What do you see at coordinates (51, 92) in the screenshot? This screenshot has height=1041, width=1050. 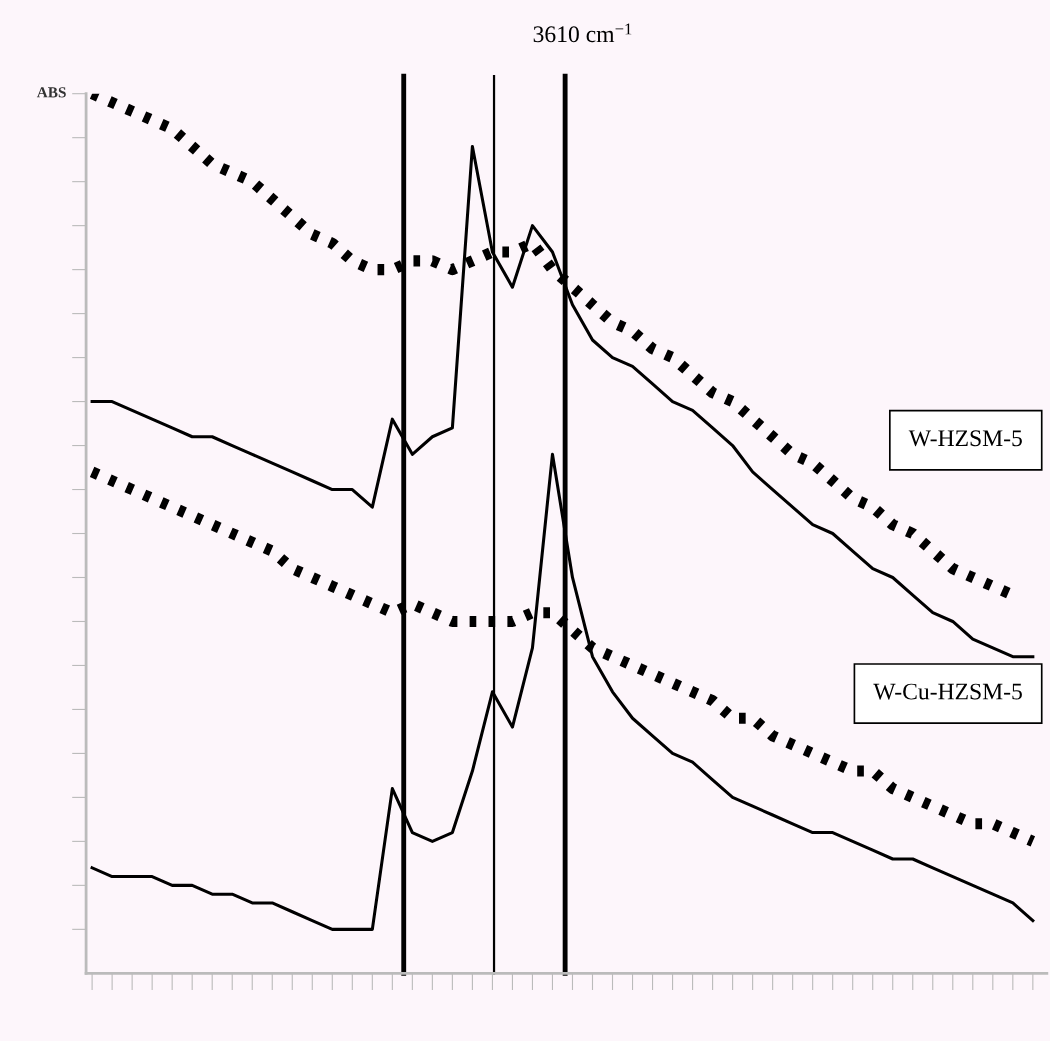 I see `y-axis-title: ABS` at bounding box center [51, 92].